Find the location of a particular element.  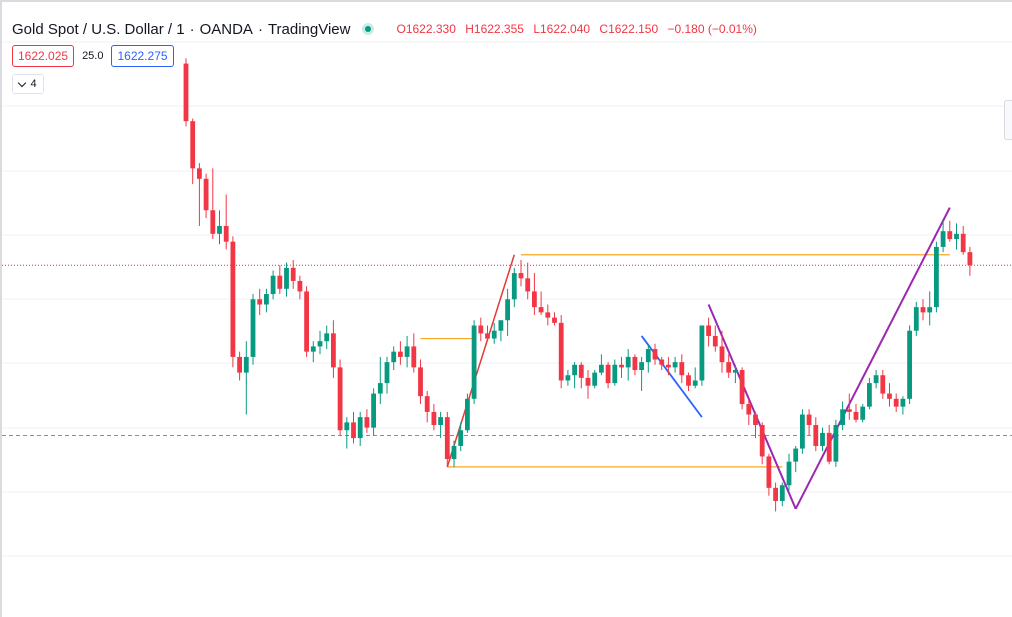

change-value: −0.180 (−0.01%) is located at coordinates (712, 29).